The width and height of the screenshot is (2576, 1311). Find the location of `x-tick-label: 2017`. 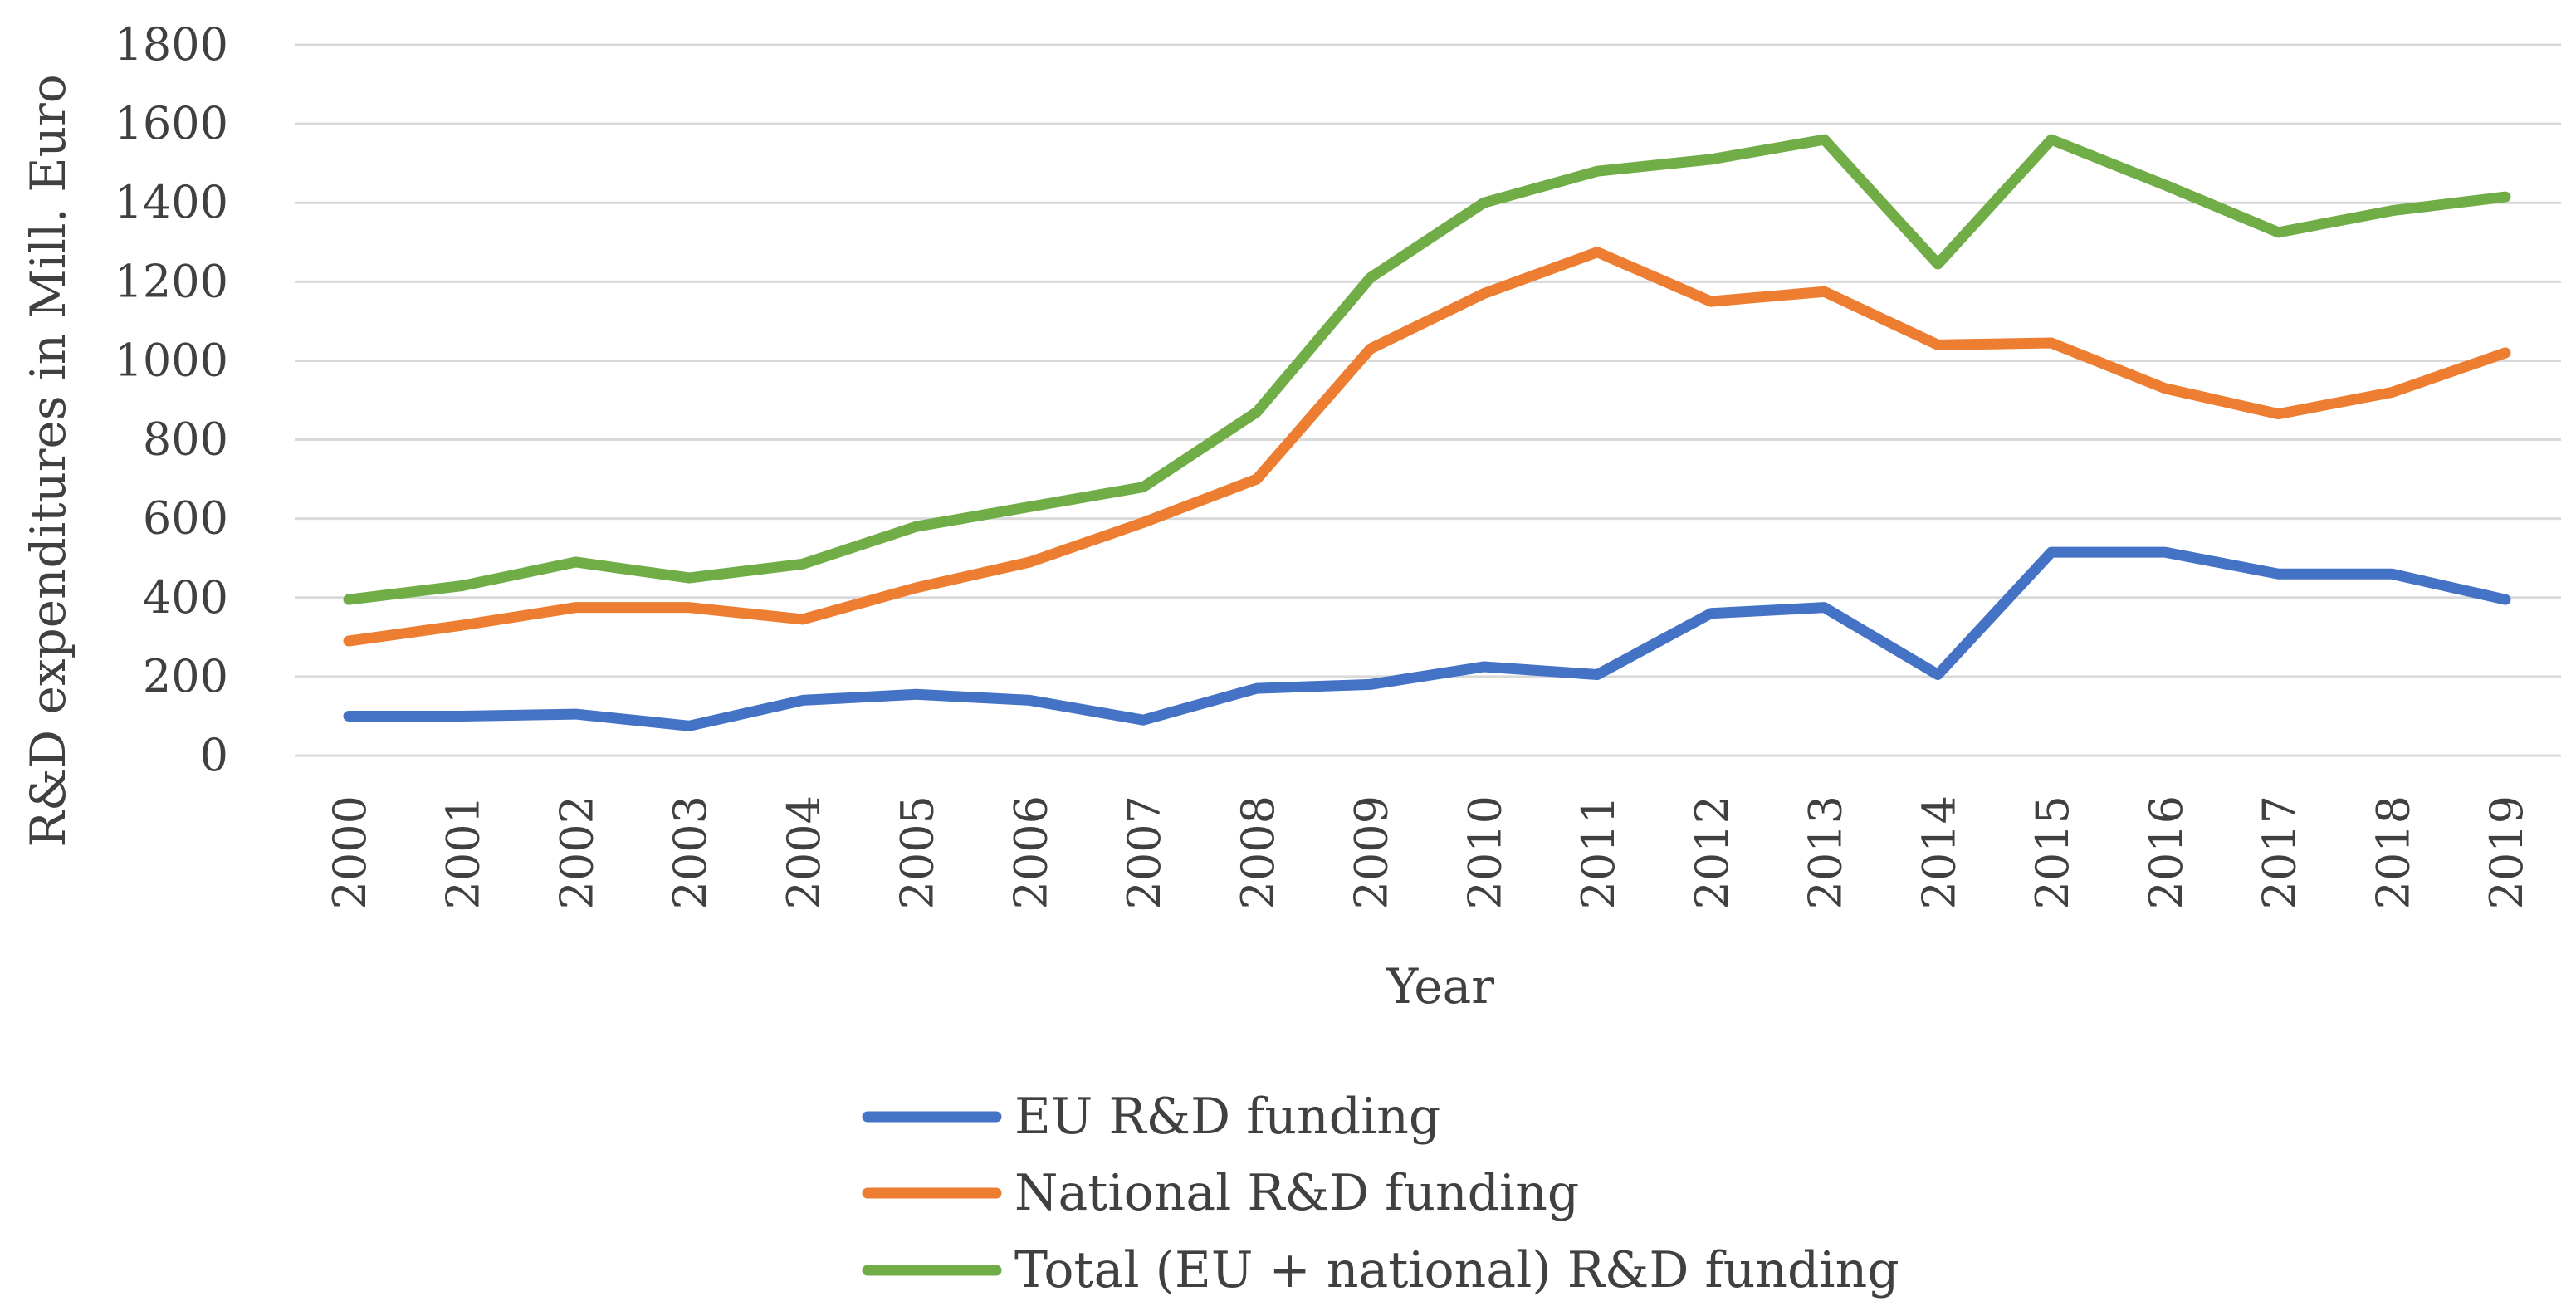

x-tick-label: 2017 is located at coordinates (2280, 852).